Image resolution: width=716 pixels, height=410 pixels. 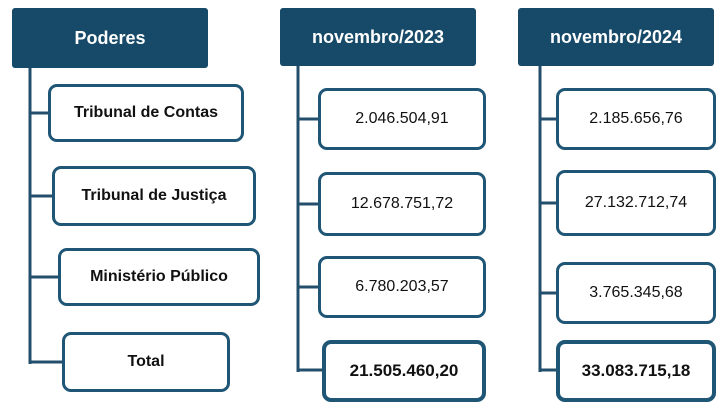 What do you see at coordinates (636, 119) in the screenshot?
I see `value-box: 2.185.656,76` at bounding box center [636, 119].